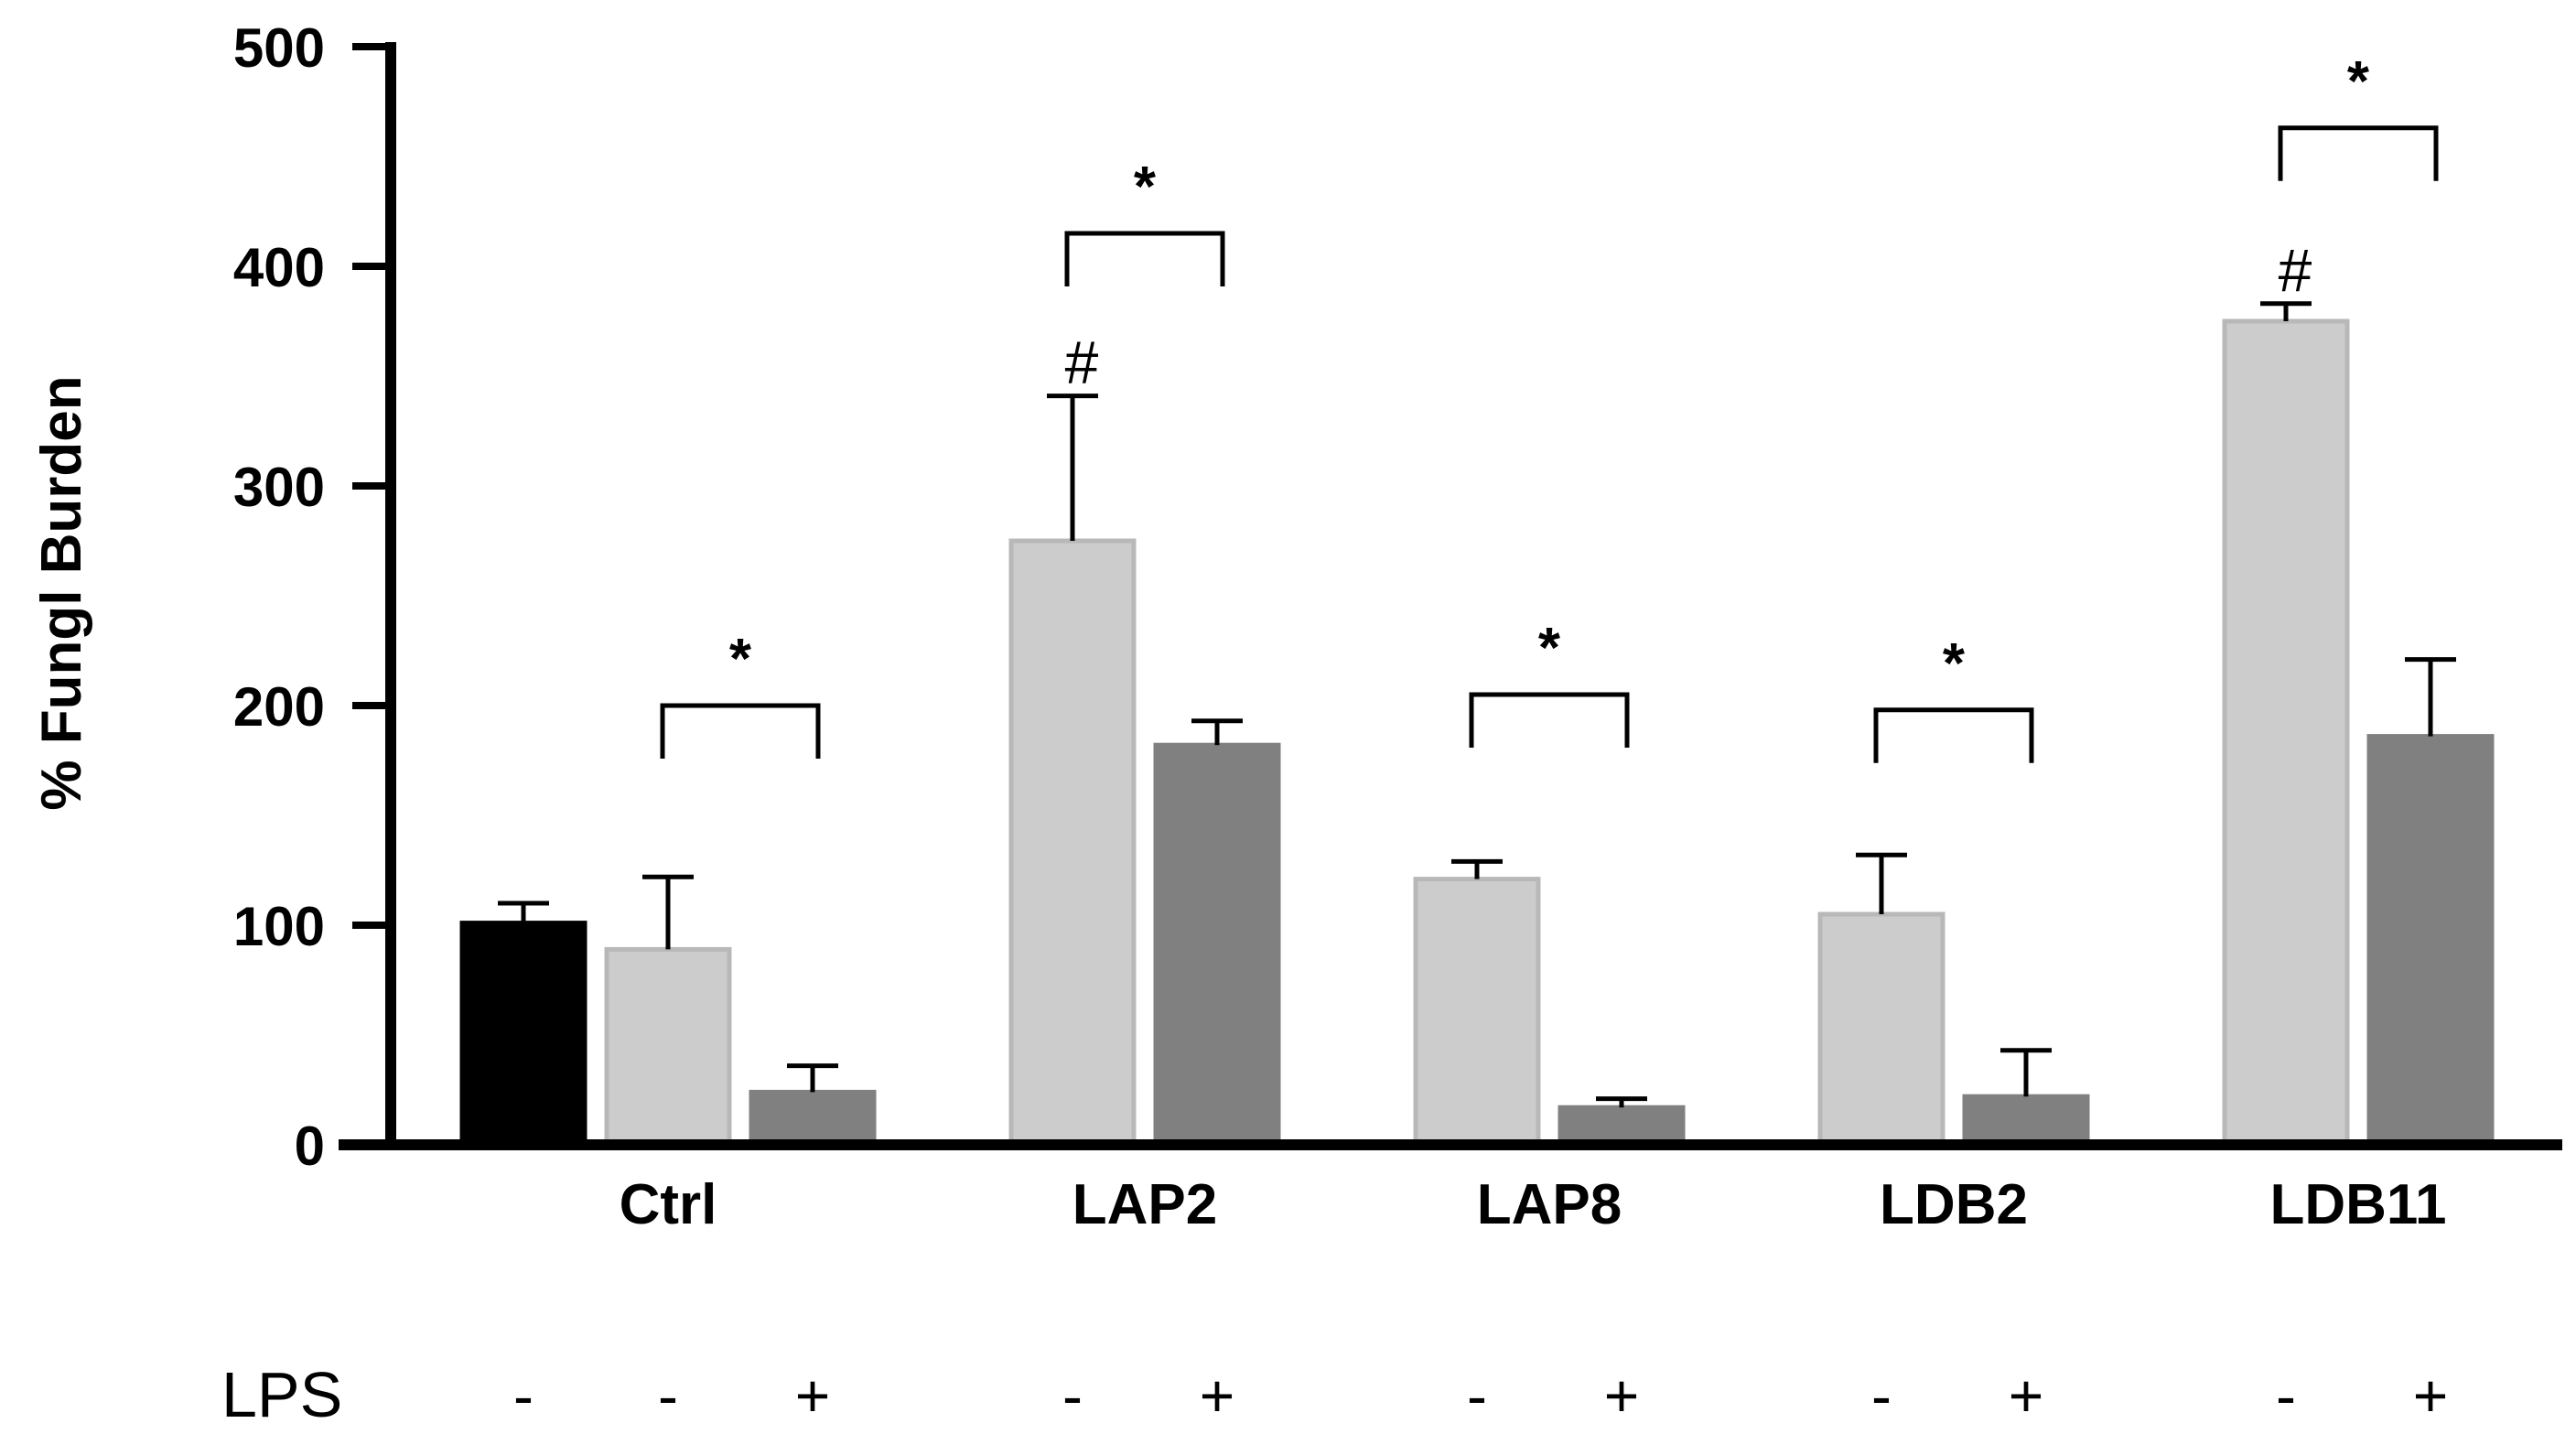 The image size is (2576, 1434). What do you see at coordinates (1217, 1396) in the screenshot?
I see `lps-sign-4: +` at bounding box center [1217, 1396].